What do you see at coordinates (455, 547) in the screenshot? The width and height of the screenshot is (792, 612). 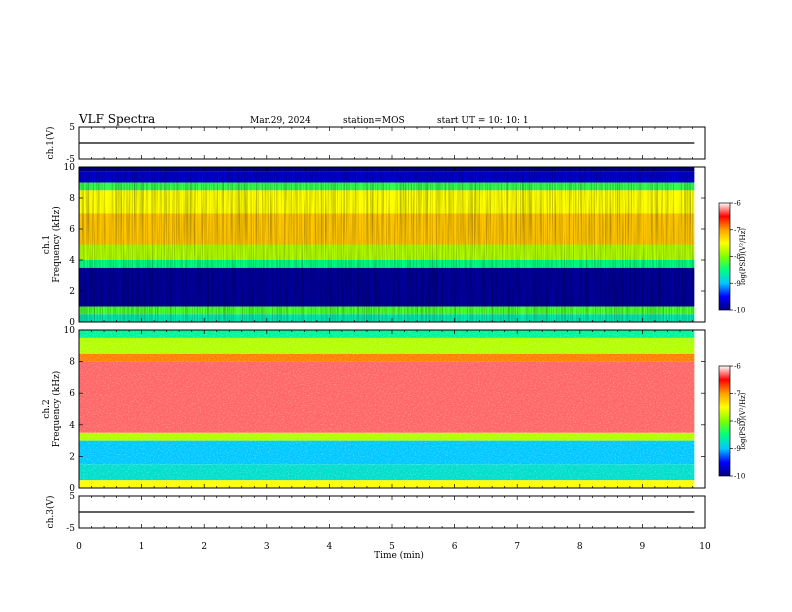 I see `x-tick-label: 6` at bounding box center [455, 547].